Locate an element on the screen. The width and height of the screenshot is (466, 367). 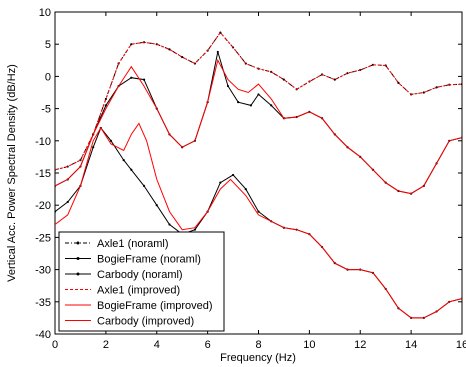
x-tick-label: 8 is located at coordinates (258, 345).